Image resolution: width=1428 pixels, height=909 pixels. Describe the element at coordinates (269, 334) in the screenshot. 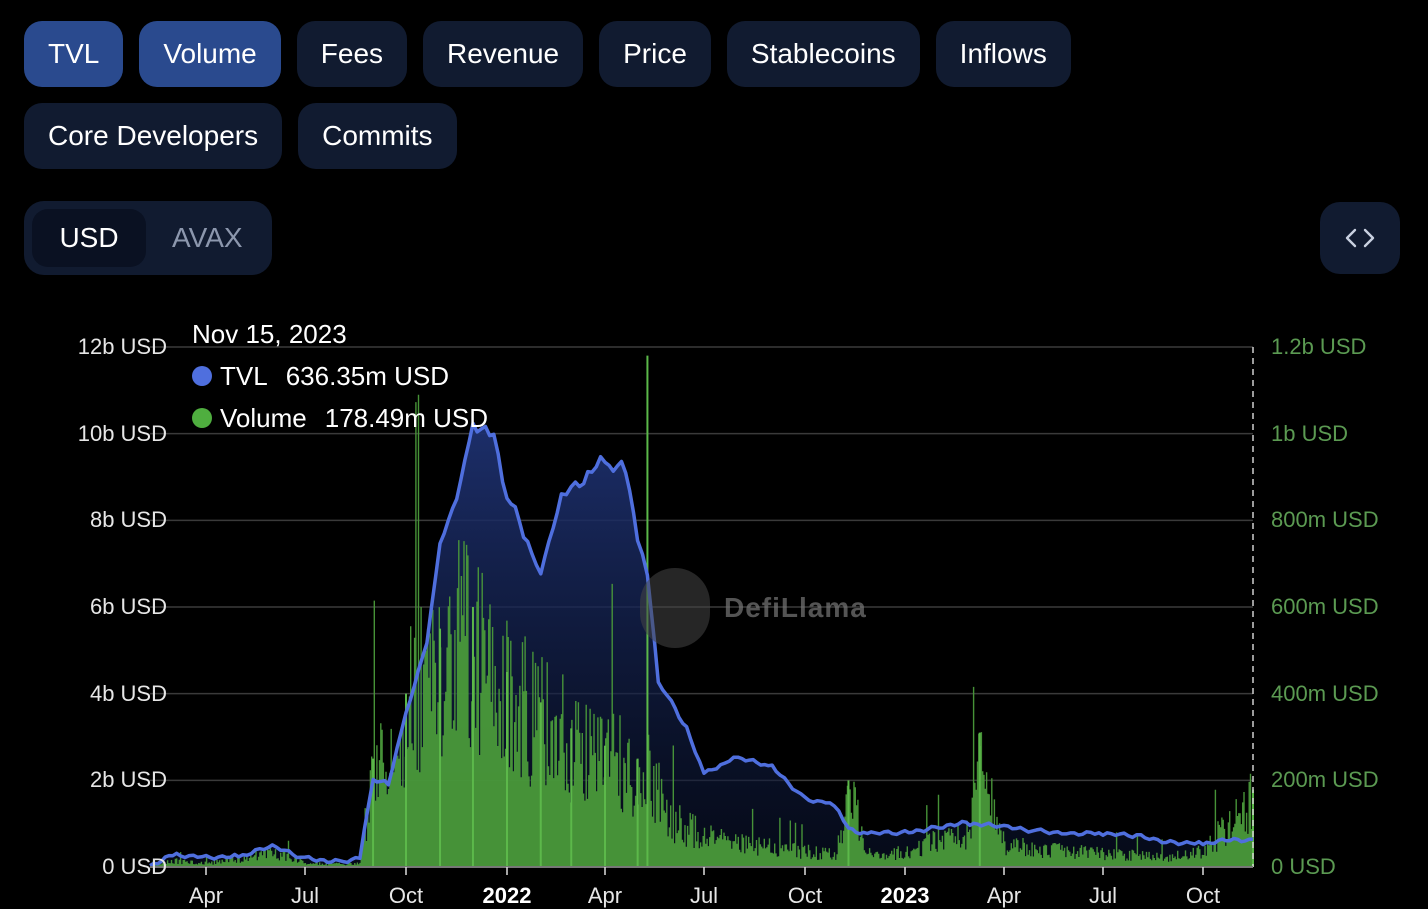

I see `tooltip-date: Nov 15, 2023` at that location.